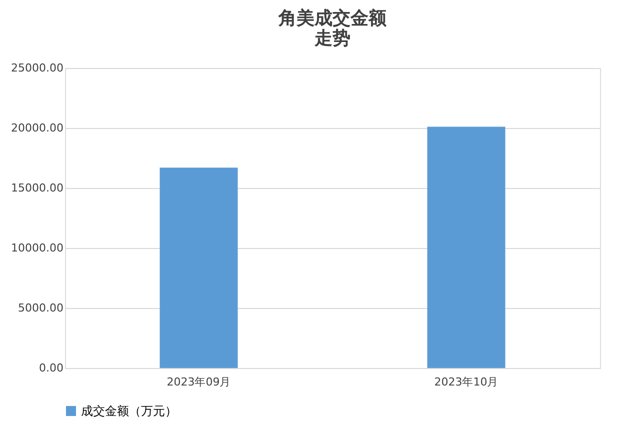  What do you see at coordinates (333, 28) in the screenshot?
I see `chart-title: 角美成交金额走势` at bounding box center [333, 28].